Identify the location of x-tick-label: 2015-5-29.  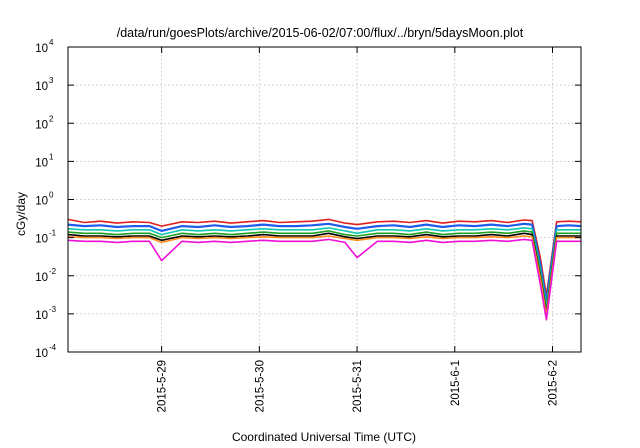
(163, 386).